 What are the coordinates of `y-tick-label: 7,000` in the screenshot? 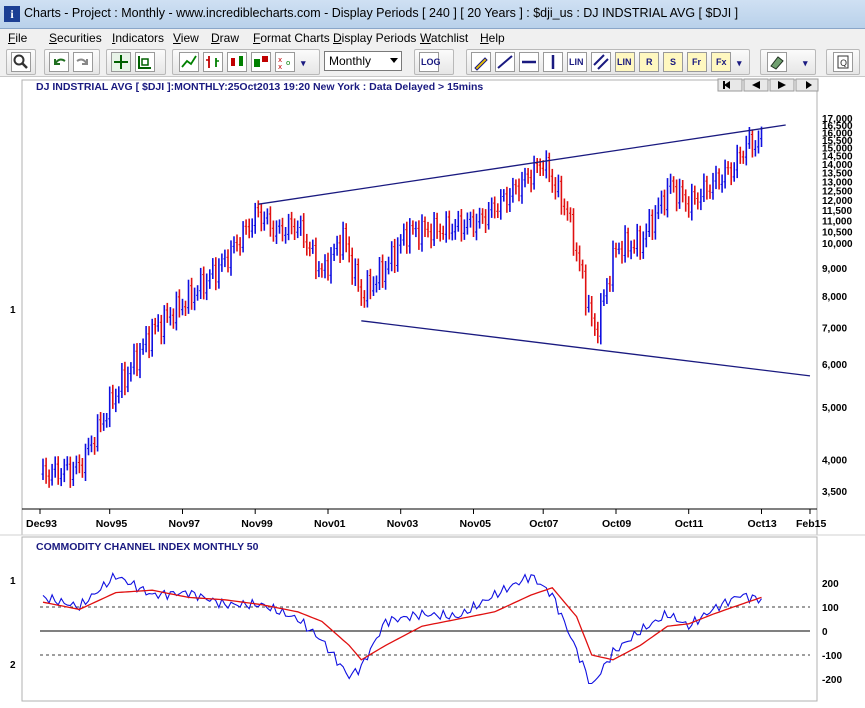 It's located at (834, 328).